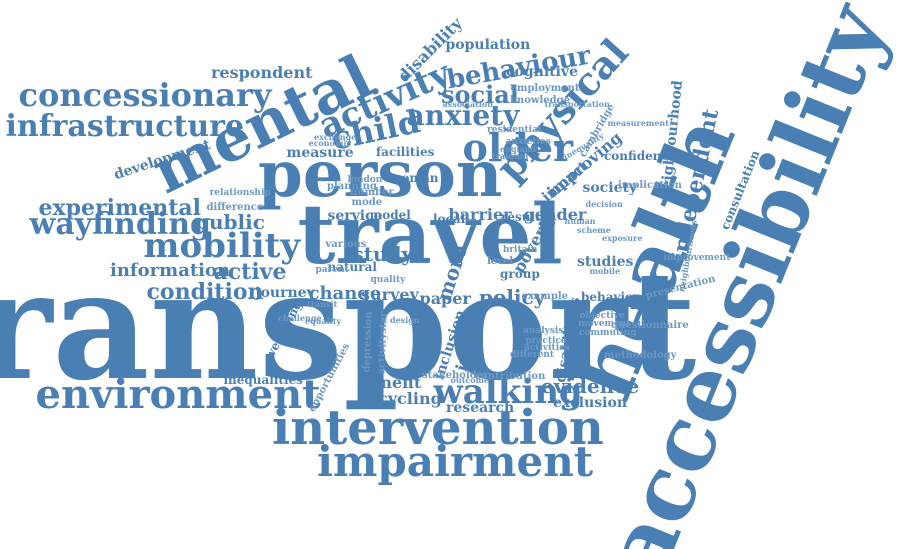 Image resolution: width=900 pixels, height=549 pixels. What do you see at coordinates (480, 94) in the screenshot?
I see `cloud-word: social` at bounding box center [480, 94].